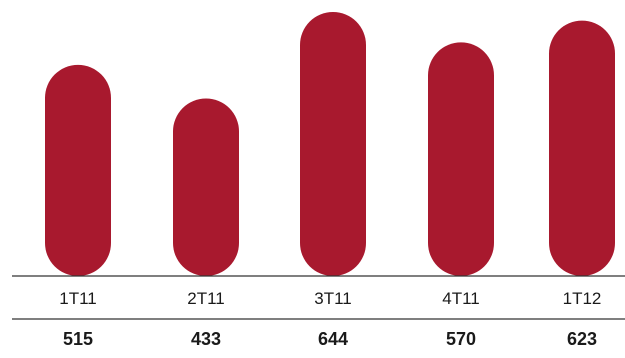  I want to click on category-label: 4T11, so click(461, 298).